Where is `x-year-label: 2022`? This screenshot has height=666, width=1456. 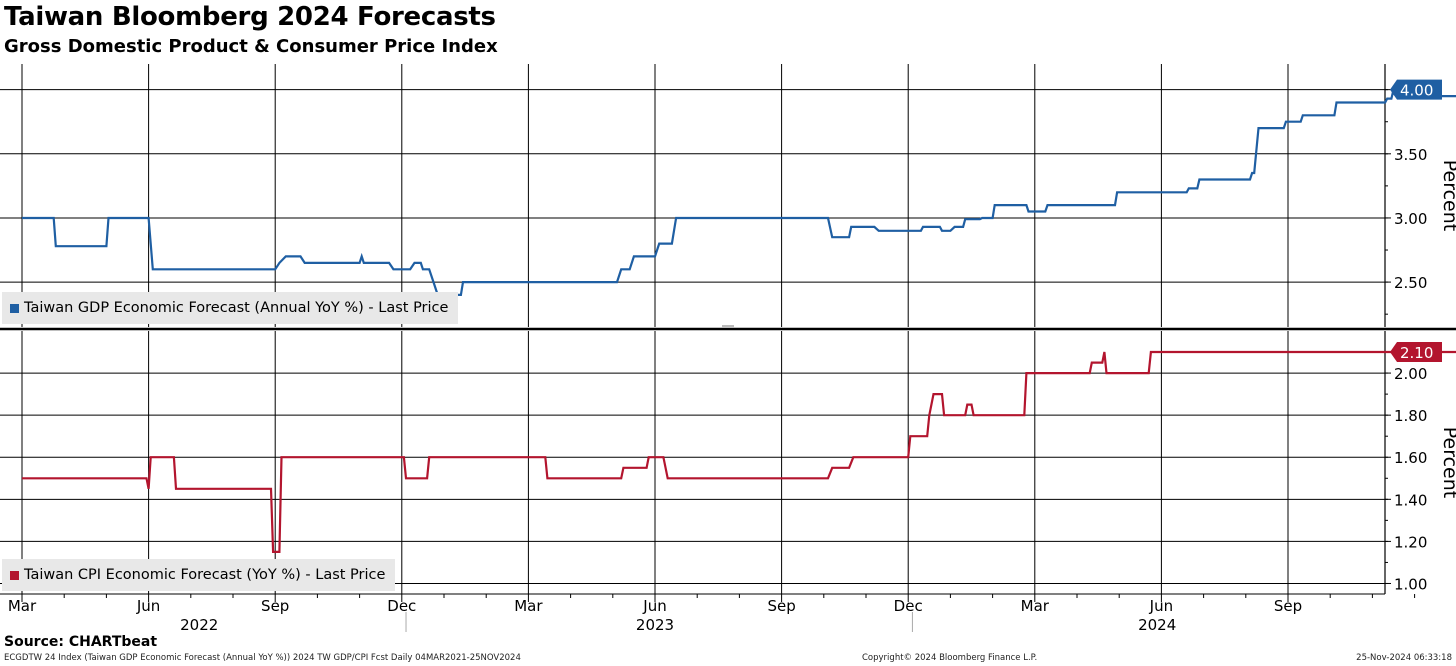 x-year-label: 2022 is located at coordinates (199, 625).